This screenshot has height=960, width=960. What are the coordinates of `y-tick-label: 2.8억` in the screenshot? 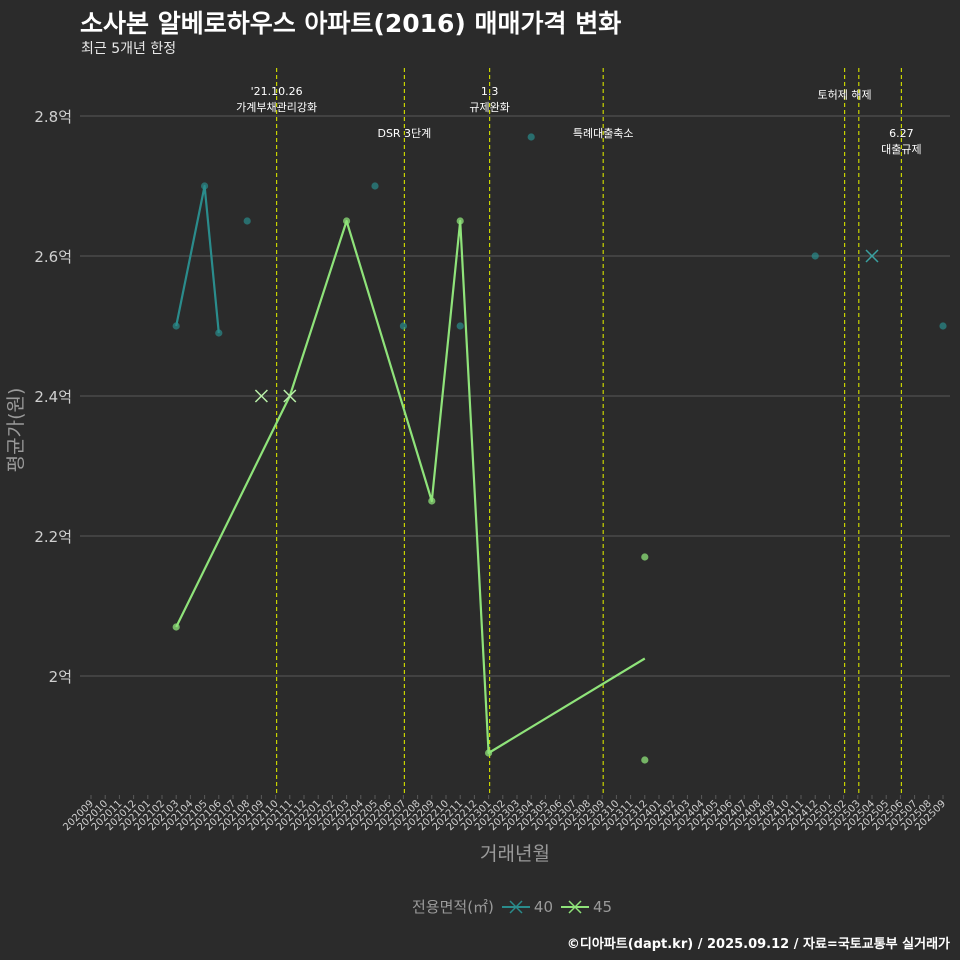 It's located at (53, 117).